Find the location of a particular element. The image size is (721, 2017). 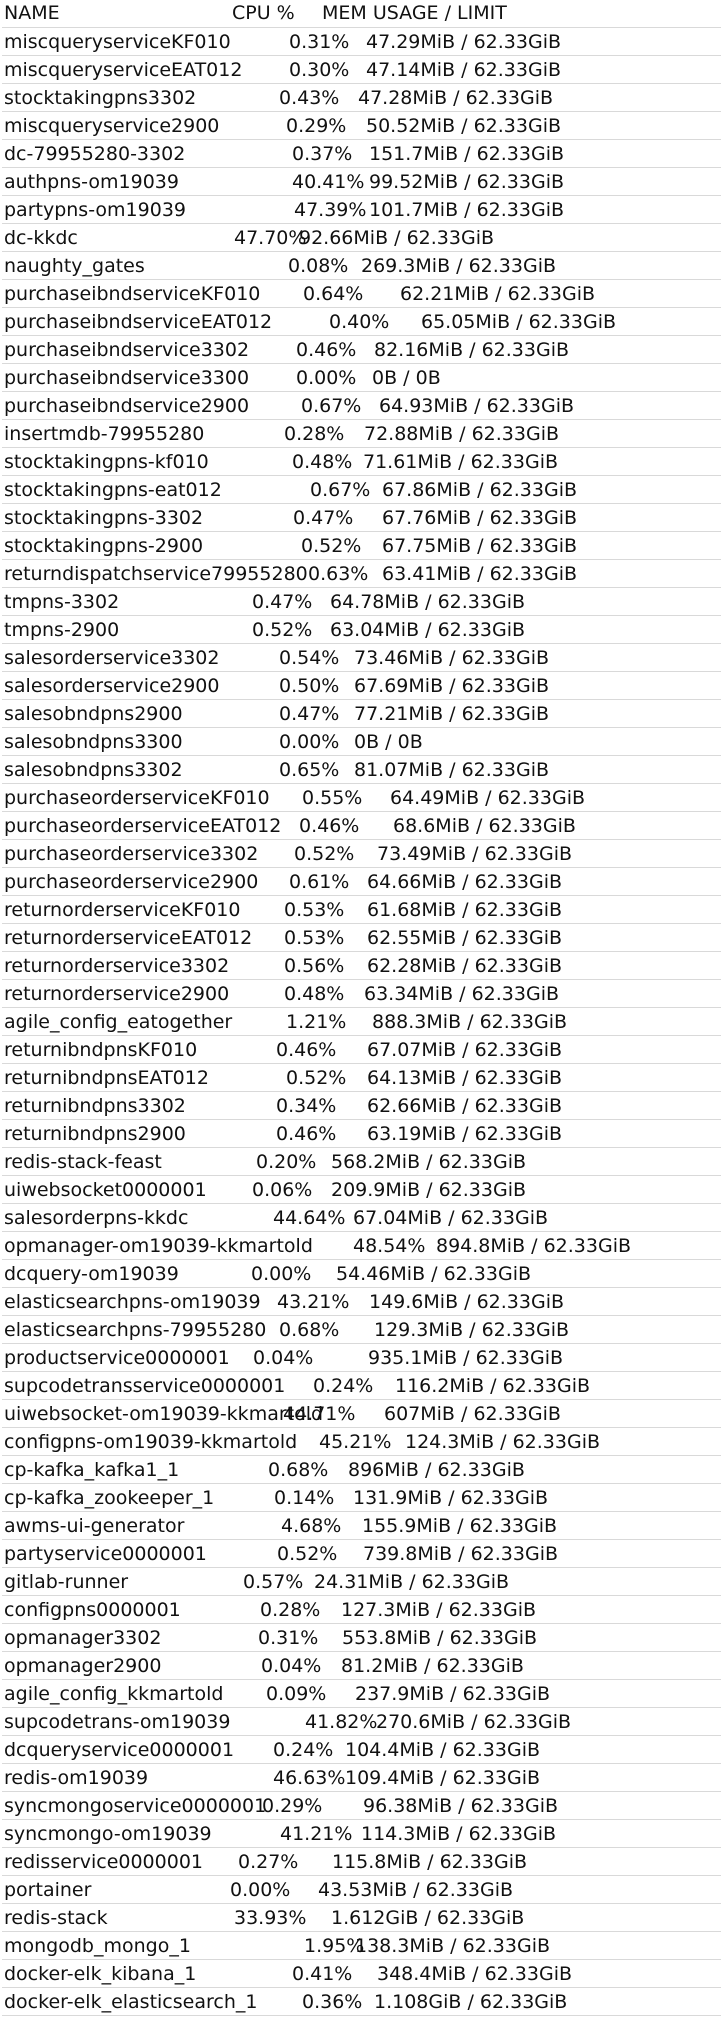

cpu-percent: 0.47% is located at coordinates (323, 518).